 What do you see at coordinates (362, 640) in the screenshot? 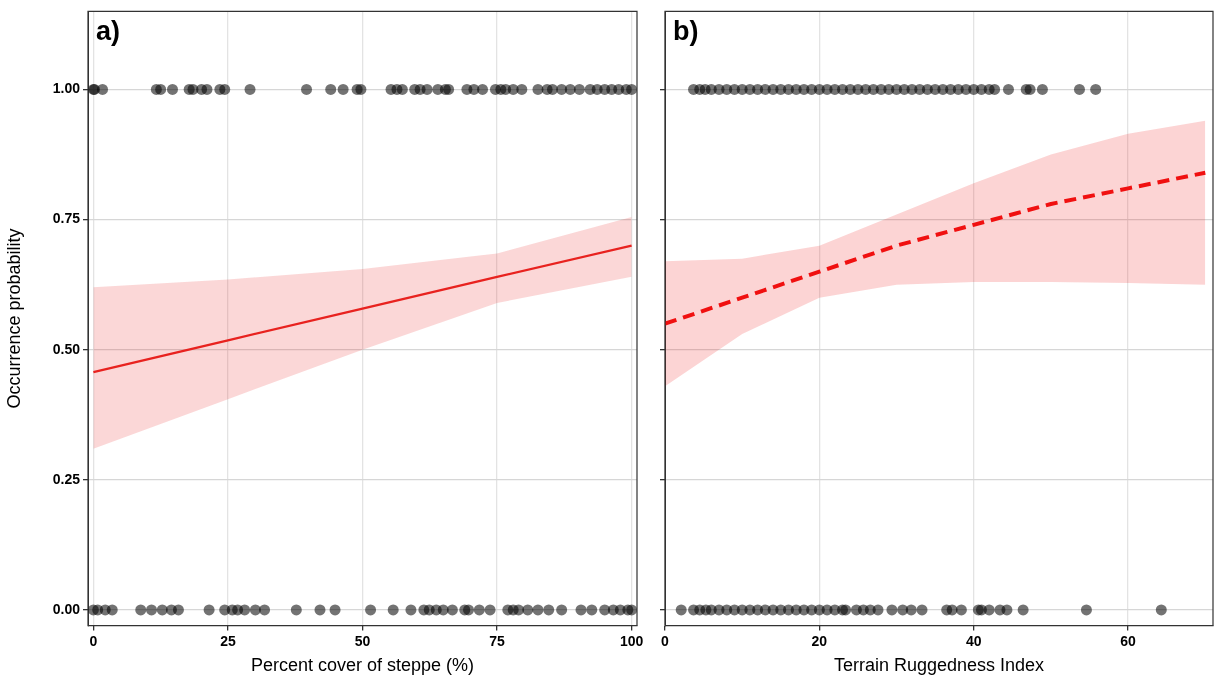
I see `x-tick-label: 50` at bounding box center [362, 640].